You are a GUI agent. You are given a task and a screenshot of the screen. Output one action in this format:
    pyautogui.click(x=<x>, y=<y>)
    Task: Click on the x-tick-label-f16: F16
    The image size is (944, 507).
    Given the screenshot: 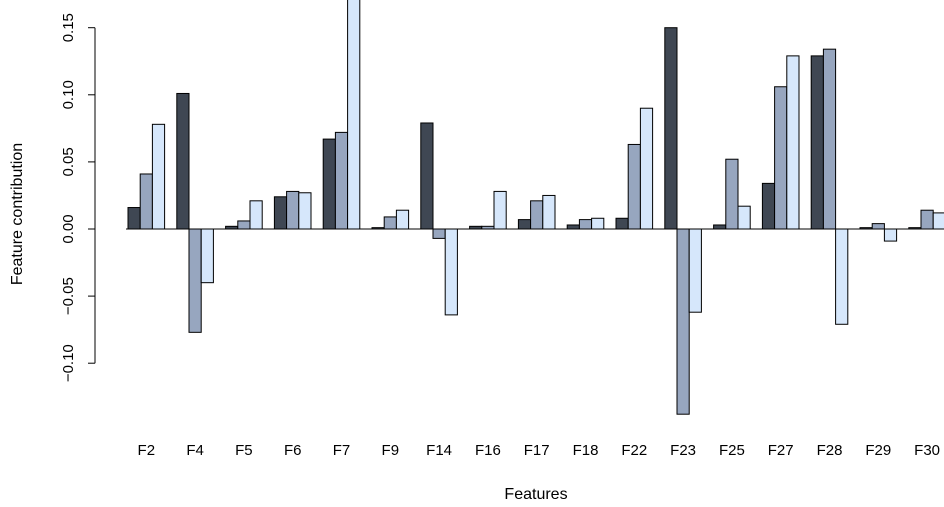 What is the action you would take?
    pyautogui.click(x=488, y=450)
    